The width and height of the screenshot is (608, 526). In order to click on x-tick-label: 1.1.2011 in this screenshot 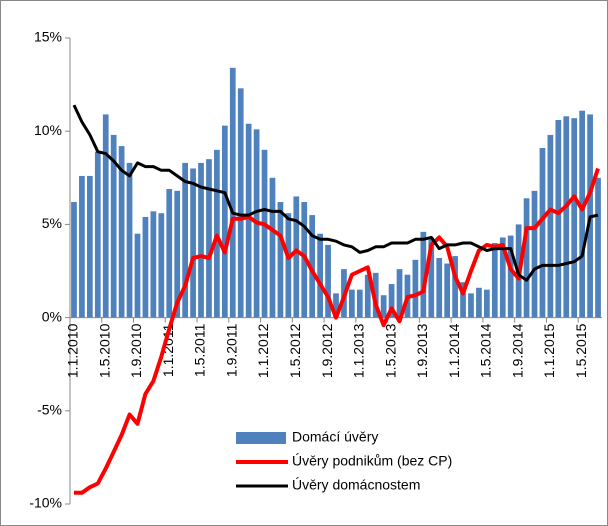, I will do `click(168, 350)`.